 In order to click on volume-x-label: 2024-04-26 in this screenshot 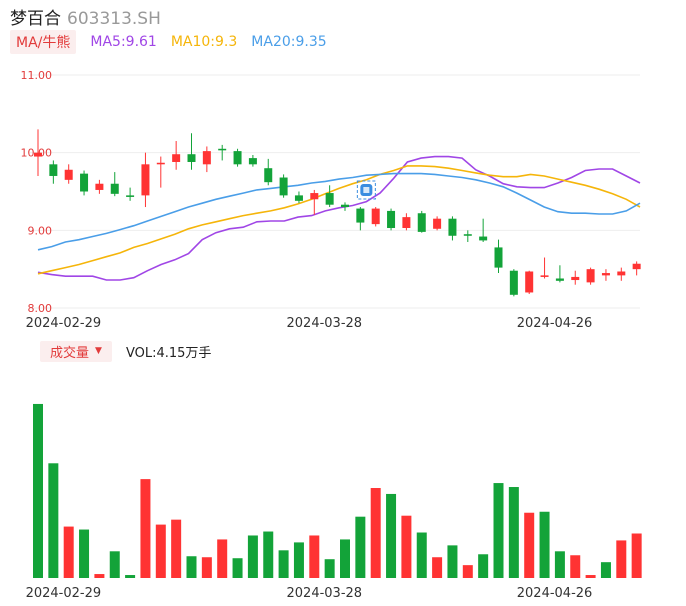, I will do `click(555, 593)`.